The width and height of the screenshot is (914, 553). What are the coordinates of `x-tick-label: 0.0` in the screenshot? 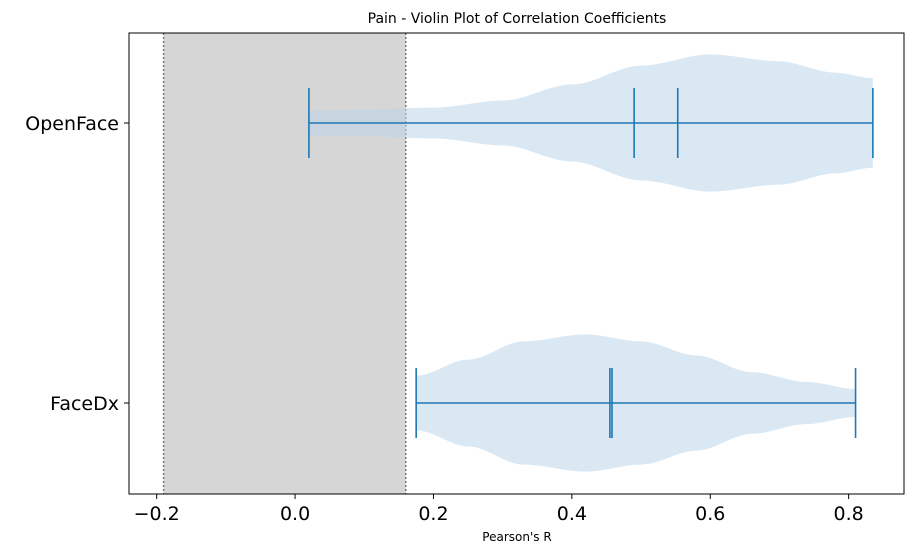 It's located at (295, 514).